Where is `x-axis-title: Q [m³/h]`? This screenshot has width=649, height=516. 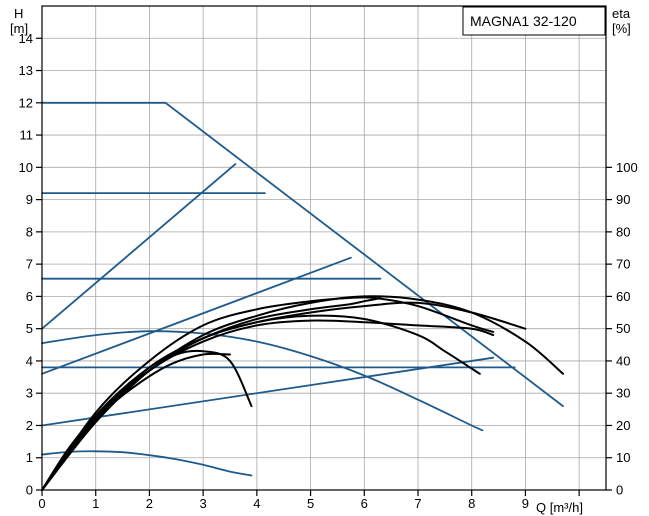
x-axis-title: Q [m³/h] is located at coordinates (559, 507).